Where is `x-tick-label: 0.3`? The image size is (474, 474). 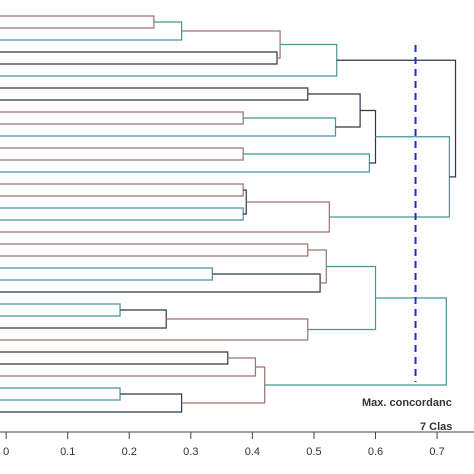 x-tick-label: 0.3 is located at coordinates (190, 452).